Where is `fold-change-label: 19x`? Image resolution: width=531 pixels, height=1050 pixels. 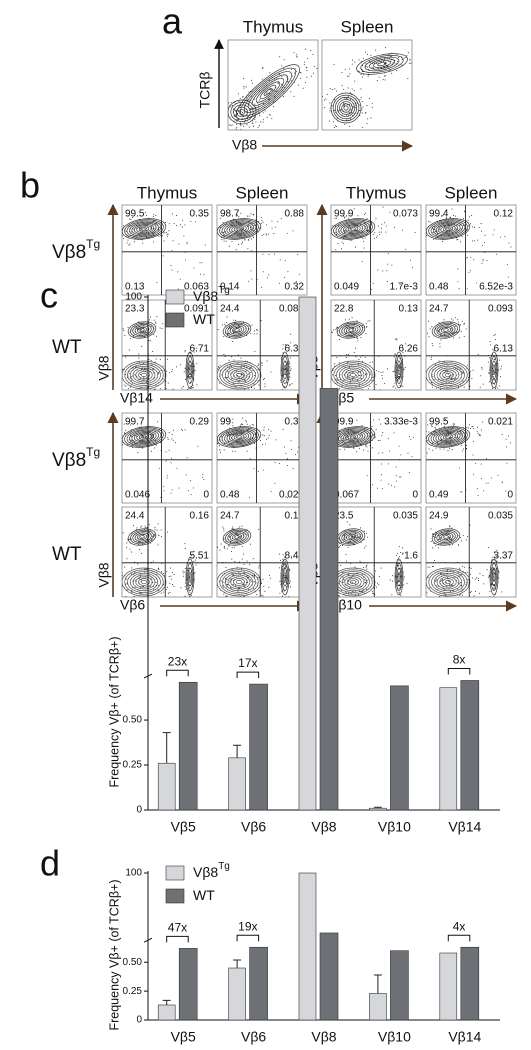
fold-change-label: 19x is located at coordinates (247, 926).